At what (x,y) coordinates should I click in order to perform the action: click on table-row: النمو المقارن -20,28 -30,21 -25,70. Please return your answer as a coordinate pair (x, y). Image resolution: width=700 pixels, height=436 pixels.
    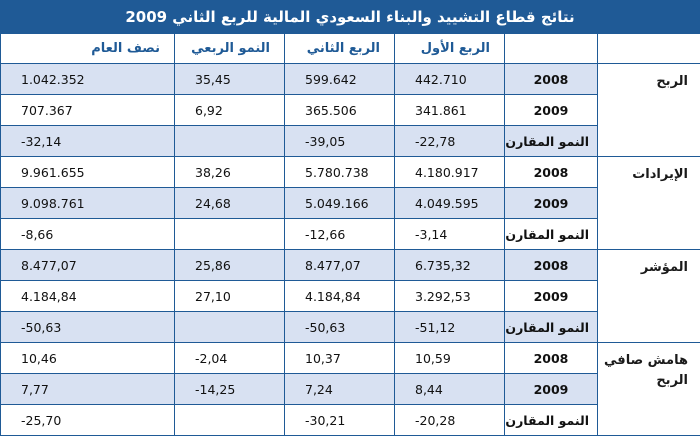
    Looking at the image, I should click on (350, 420).